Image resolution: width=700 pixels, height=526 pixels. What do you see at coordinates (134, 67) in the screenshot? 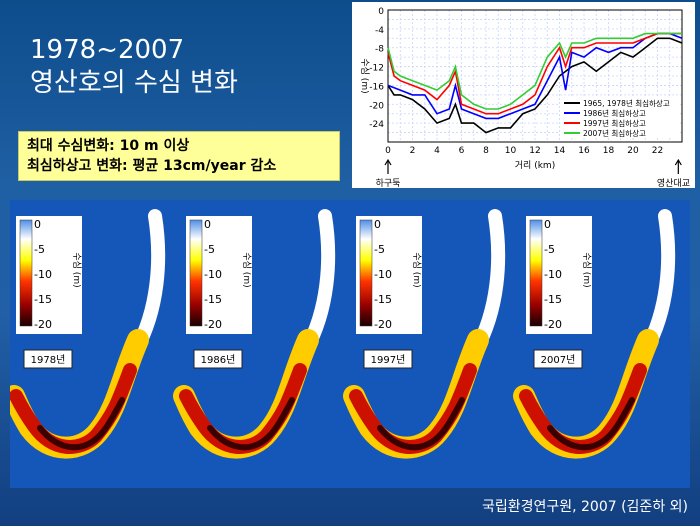
I see `slide-title: 1978~2007 영산호의 수심 변화` at bounding box center [134, 67].